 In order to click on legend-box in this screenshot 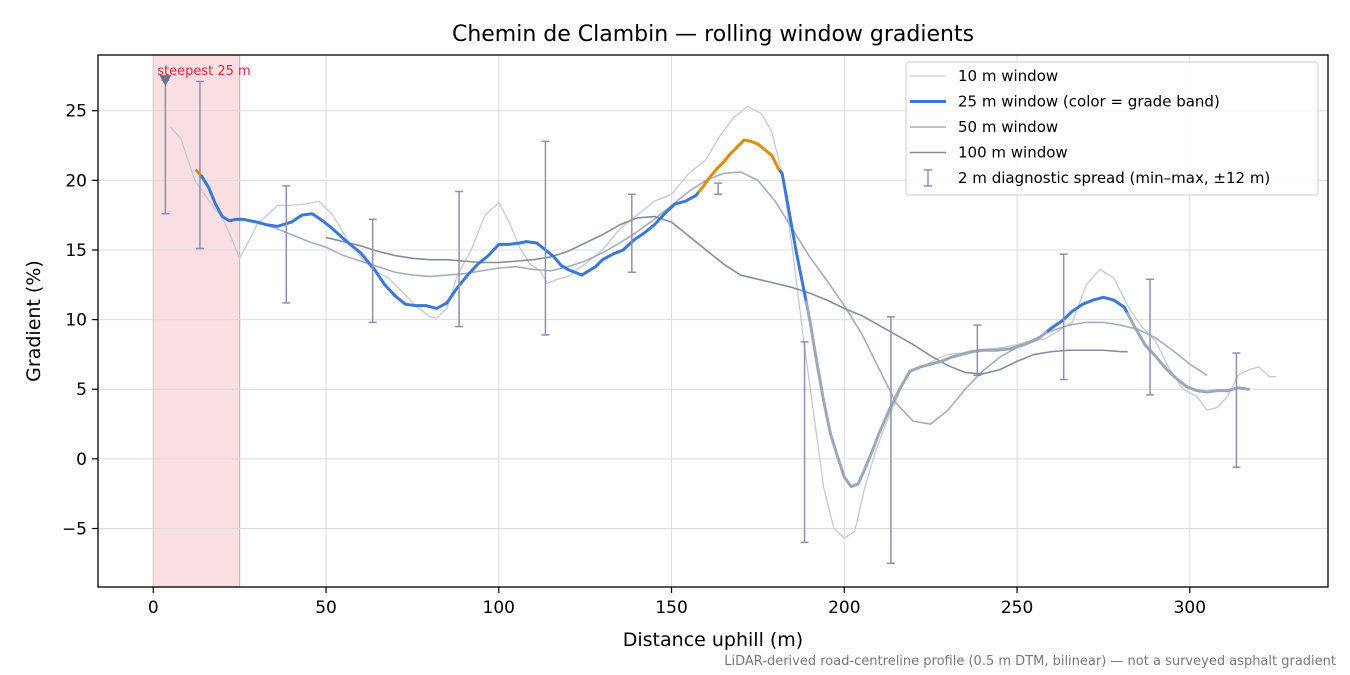, I will do `click(1112, 128)`.